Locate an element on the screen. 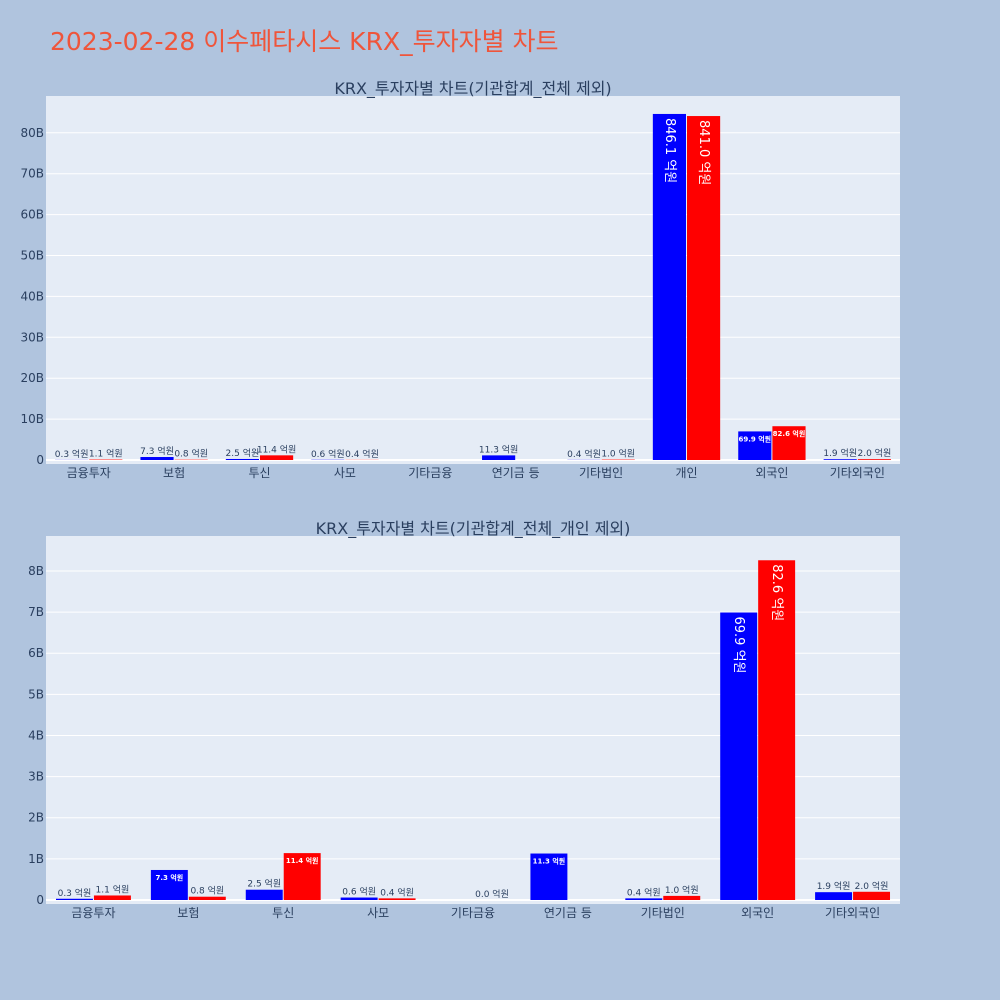 The image size is (1000, 1000). y-tick-label: 2B is located at coordinates (36, 818).